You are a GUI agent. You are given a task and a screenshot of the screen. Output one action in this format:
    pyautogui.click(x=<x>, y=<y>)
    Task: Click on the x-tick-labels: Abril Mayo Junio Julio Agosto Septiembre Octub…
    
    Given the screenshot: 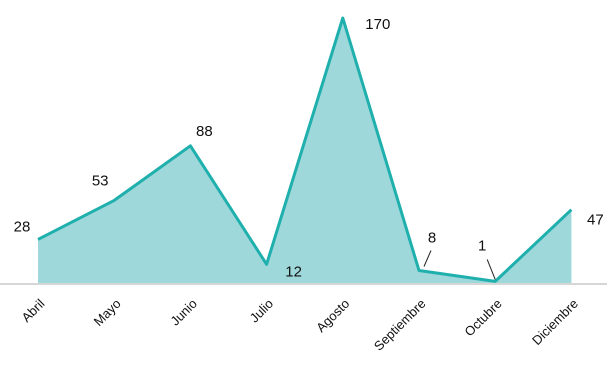 What is the action you would take?
    pyautogui.click(x=300, y=325)
    